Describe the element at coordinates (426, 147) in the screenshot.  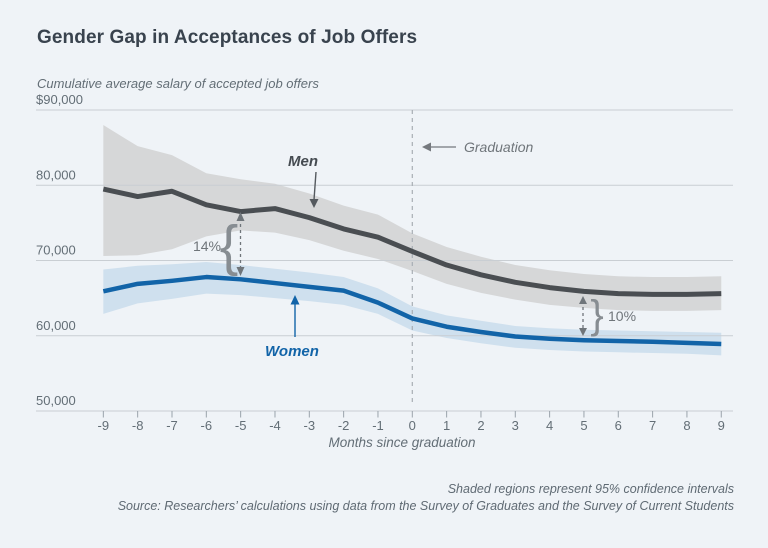
I see `graduation-arrowhead` at that location.